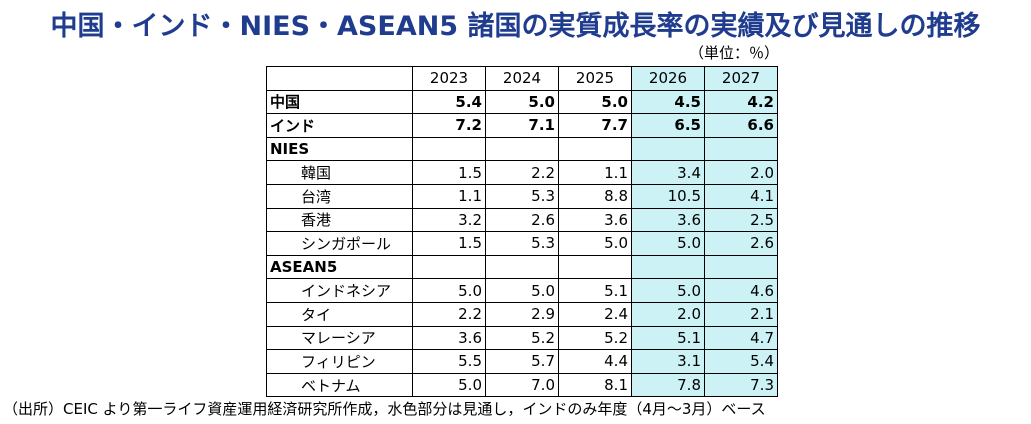 The image size is (1031, 424). Describe the element at coordinates (449, 220) in the screenshot. I see `value-cell: 3.2` at that location.